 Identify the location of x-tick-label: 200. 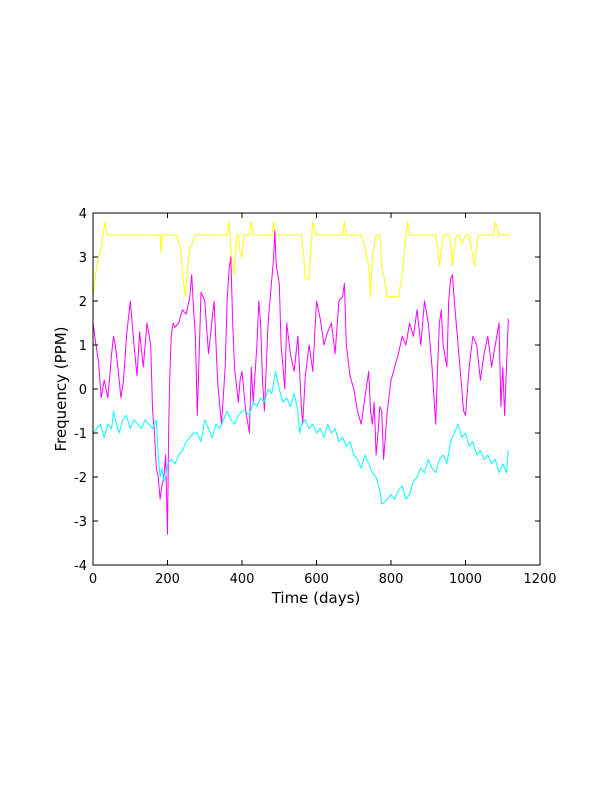
(167, 579).